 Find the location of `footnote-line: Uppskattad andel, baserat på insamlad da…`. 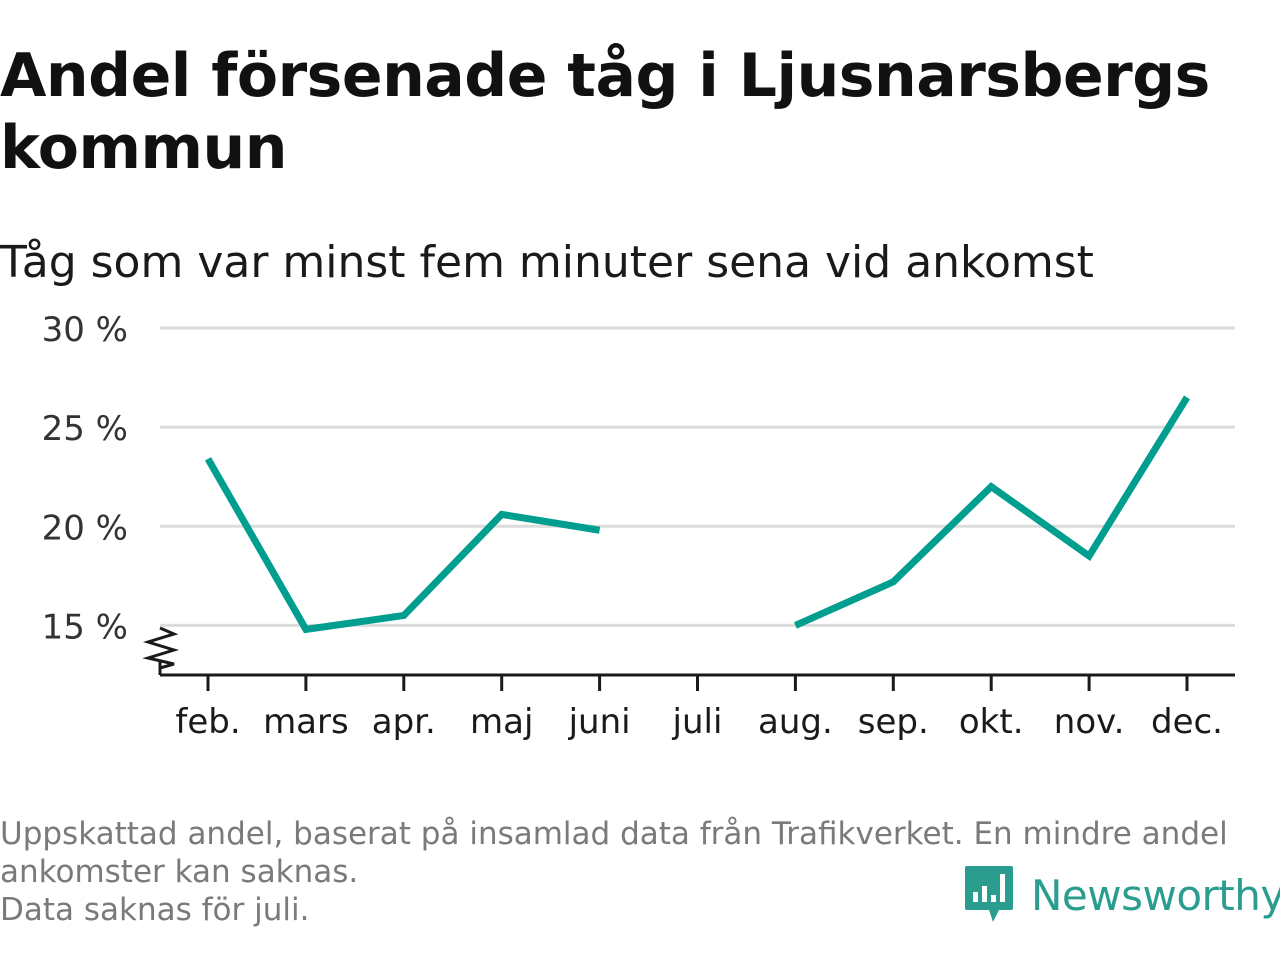

footnote-line: Uppskattad andel, baserat på insamlad da… is located at coordinates (614, 834).